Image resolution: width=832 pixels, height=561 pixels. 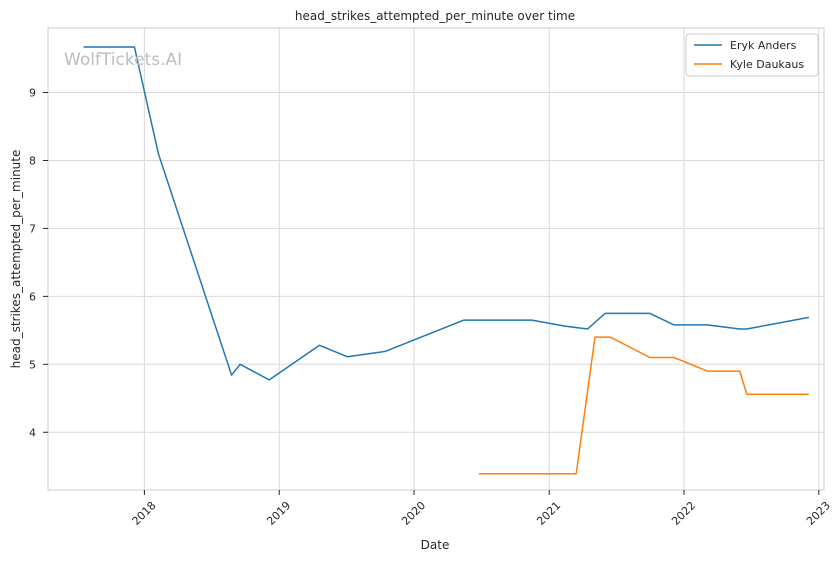 I want to click on watermark: WolfTickets.AI, so click(x=123, y=60).